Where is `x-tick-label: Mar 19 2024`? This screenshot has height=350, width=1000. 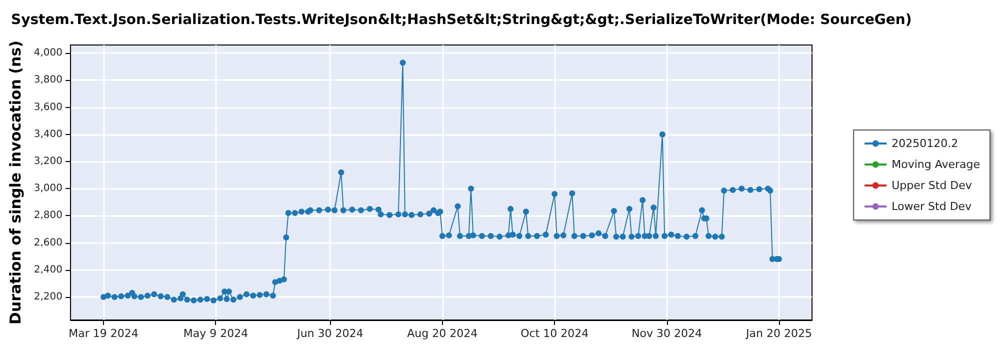
x-tick-label: Mar 19 2024 is located at coordinates (103, 333).